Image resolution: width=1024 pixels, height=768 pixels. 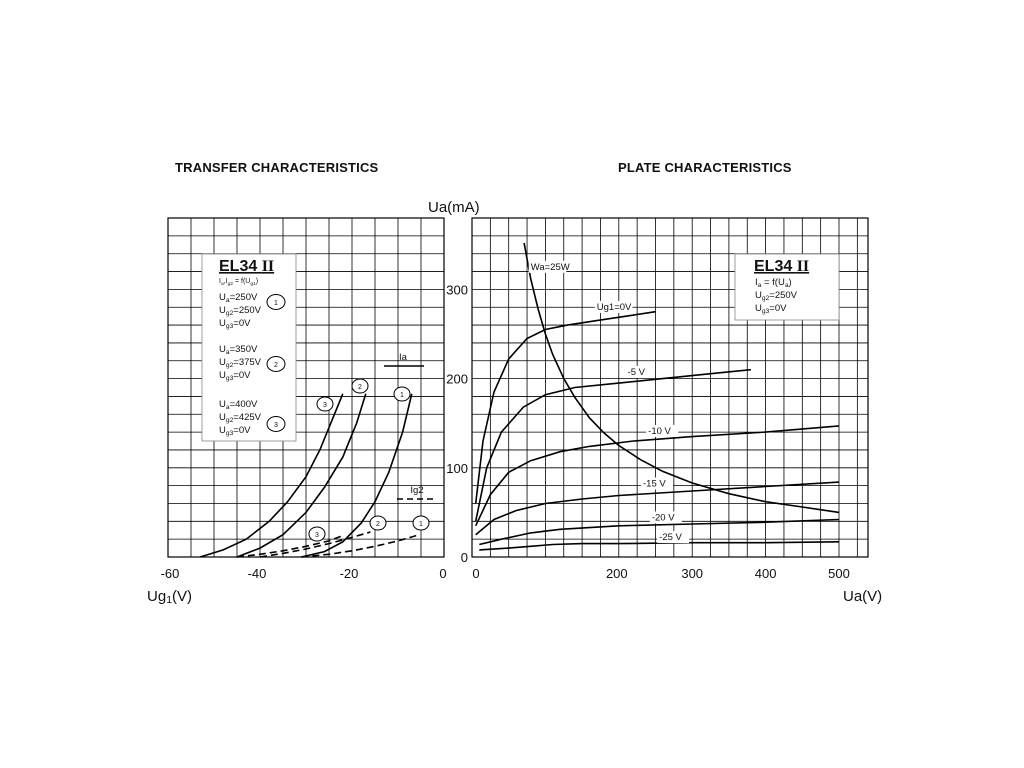 What do you see at coordinates (776, 296) in the screenshot?
I see `plate-legend-line: Ug2=250V` at bounding box center [776, 296].